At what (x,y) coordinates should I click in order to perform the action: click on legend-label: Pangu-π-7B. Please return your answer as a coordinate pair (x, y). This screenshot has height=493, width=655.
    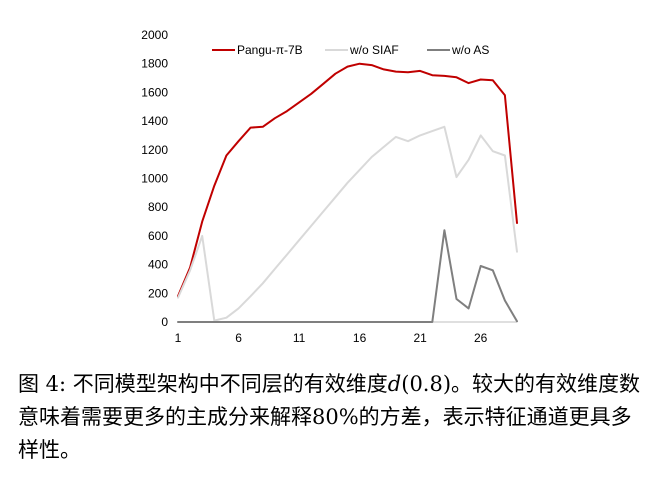
    Looking at the image, I should click on (270, 50).